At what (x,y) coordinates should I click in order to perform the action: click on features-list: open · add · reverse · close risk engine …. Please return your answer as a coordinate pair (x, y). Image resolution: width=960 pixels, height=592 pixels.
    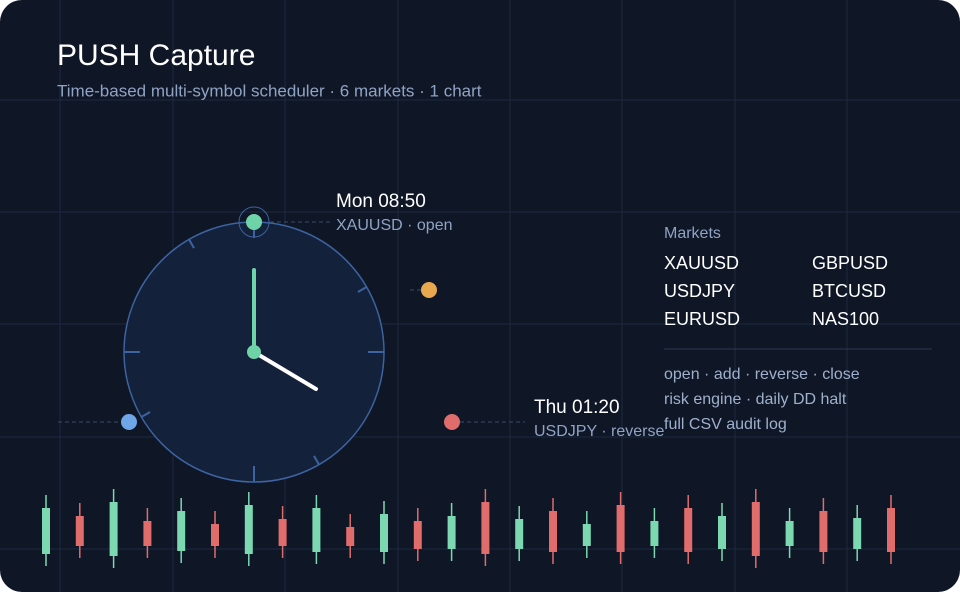
    Looking at the image, I should click on (762, 399).